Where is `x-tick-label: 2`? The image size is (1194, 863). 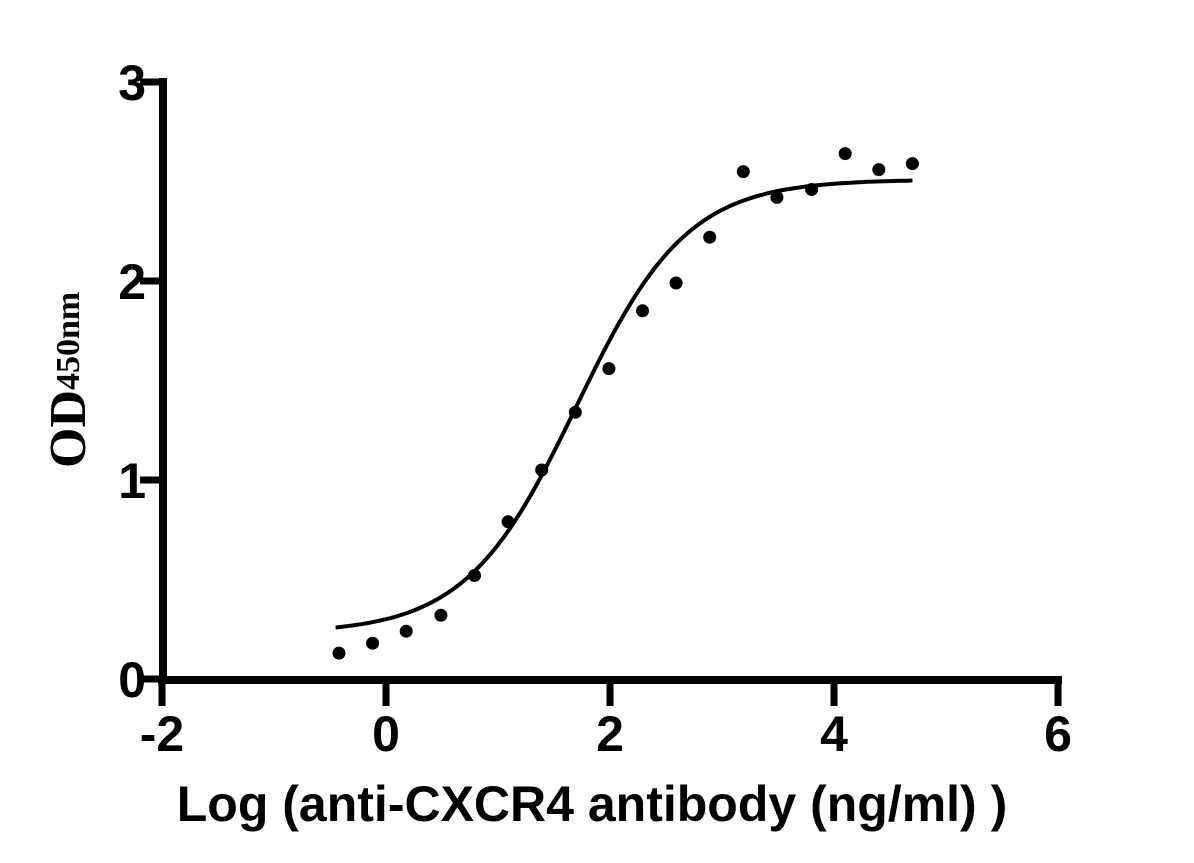
x-tick-label: 2 is located at coordinates (610, 734).